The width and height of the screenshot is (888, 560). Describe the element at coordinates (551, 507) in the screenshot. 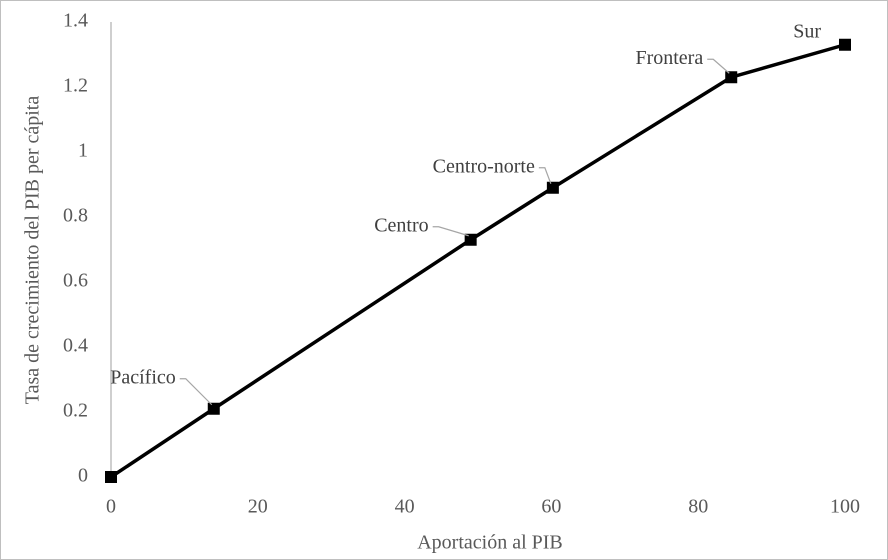

I see `x-tick-label: 60` at that location.